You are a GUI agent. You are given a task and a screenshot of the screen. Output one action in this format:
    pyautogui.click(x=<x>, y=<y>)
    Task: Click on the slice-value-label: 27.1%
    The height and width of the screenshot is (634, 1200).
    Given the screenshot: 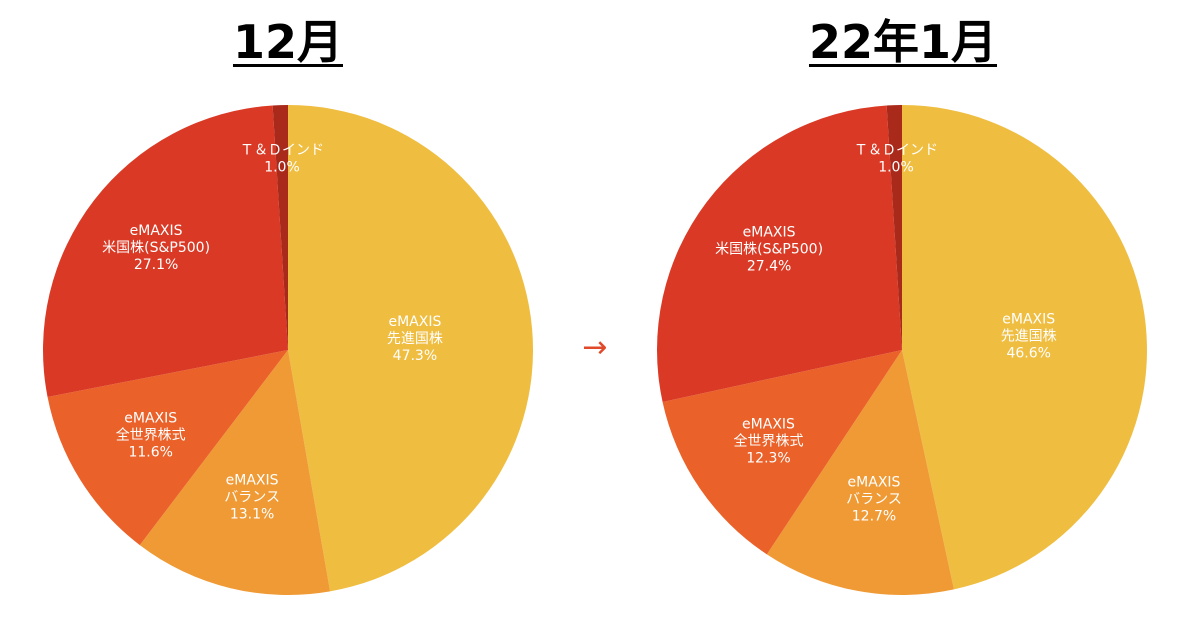 What is the action you would take?
    pyautogui.click(x=156, y=265)
    